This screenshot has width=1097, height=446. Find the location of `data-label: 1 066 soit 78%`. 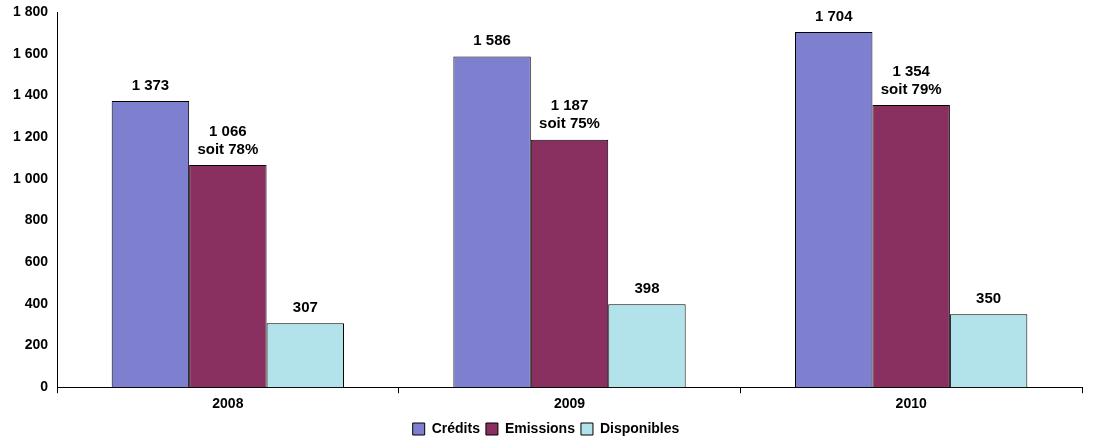

data-label: 1 066 soit 78% is located at coordinates (228, 139).